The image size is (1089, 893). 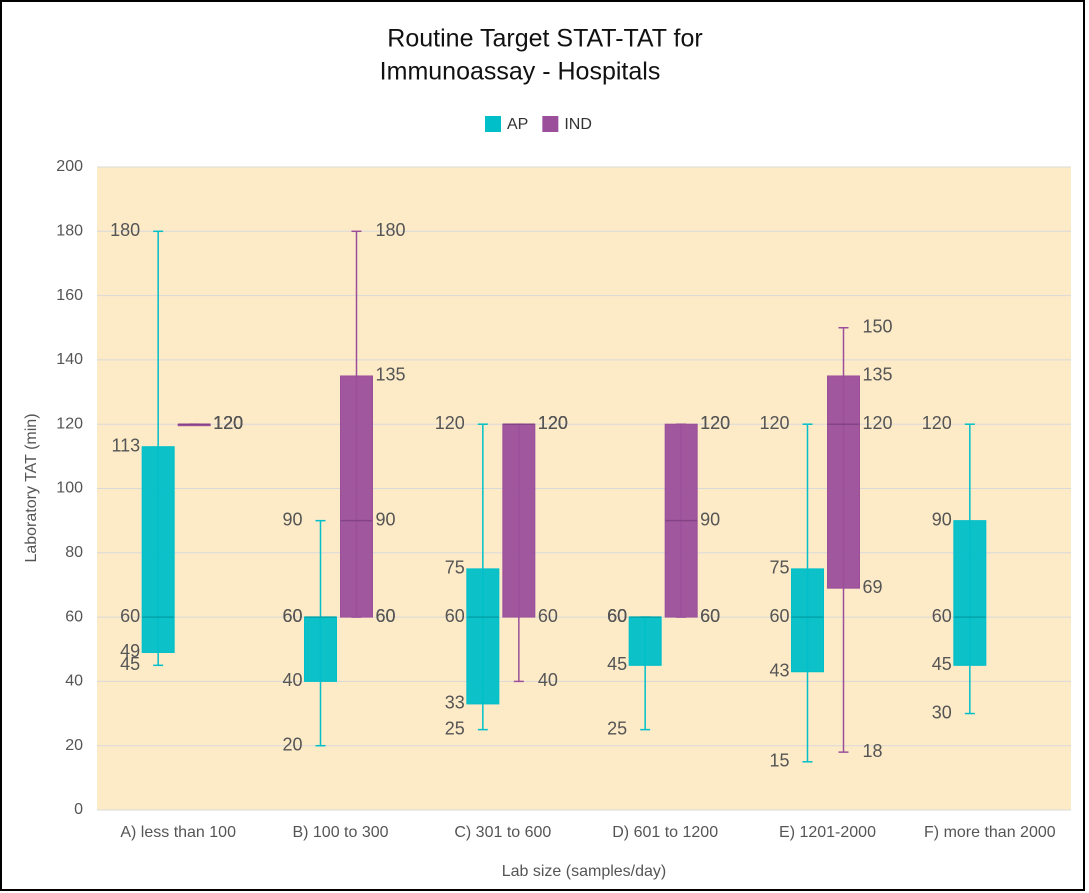 What do you see at coordinates (69, 359) in the screenshot?
I see `y-tick-label: 140` at bounding box center [69, 359].